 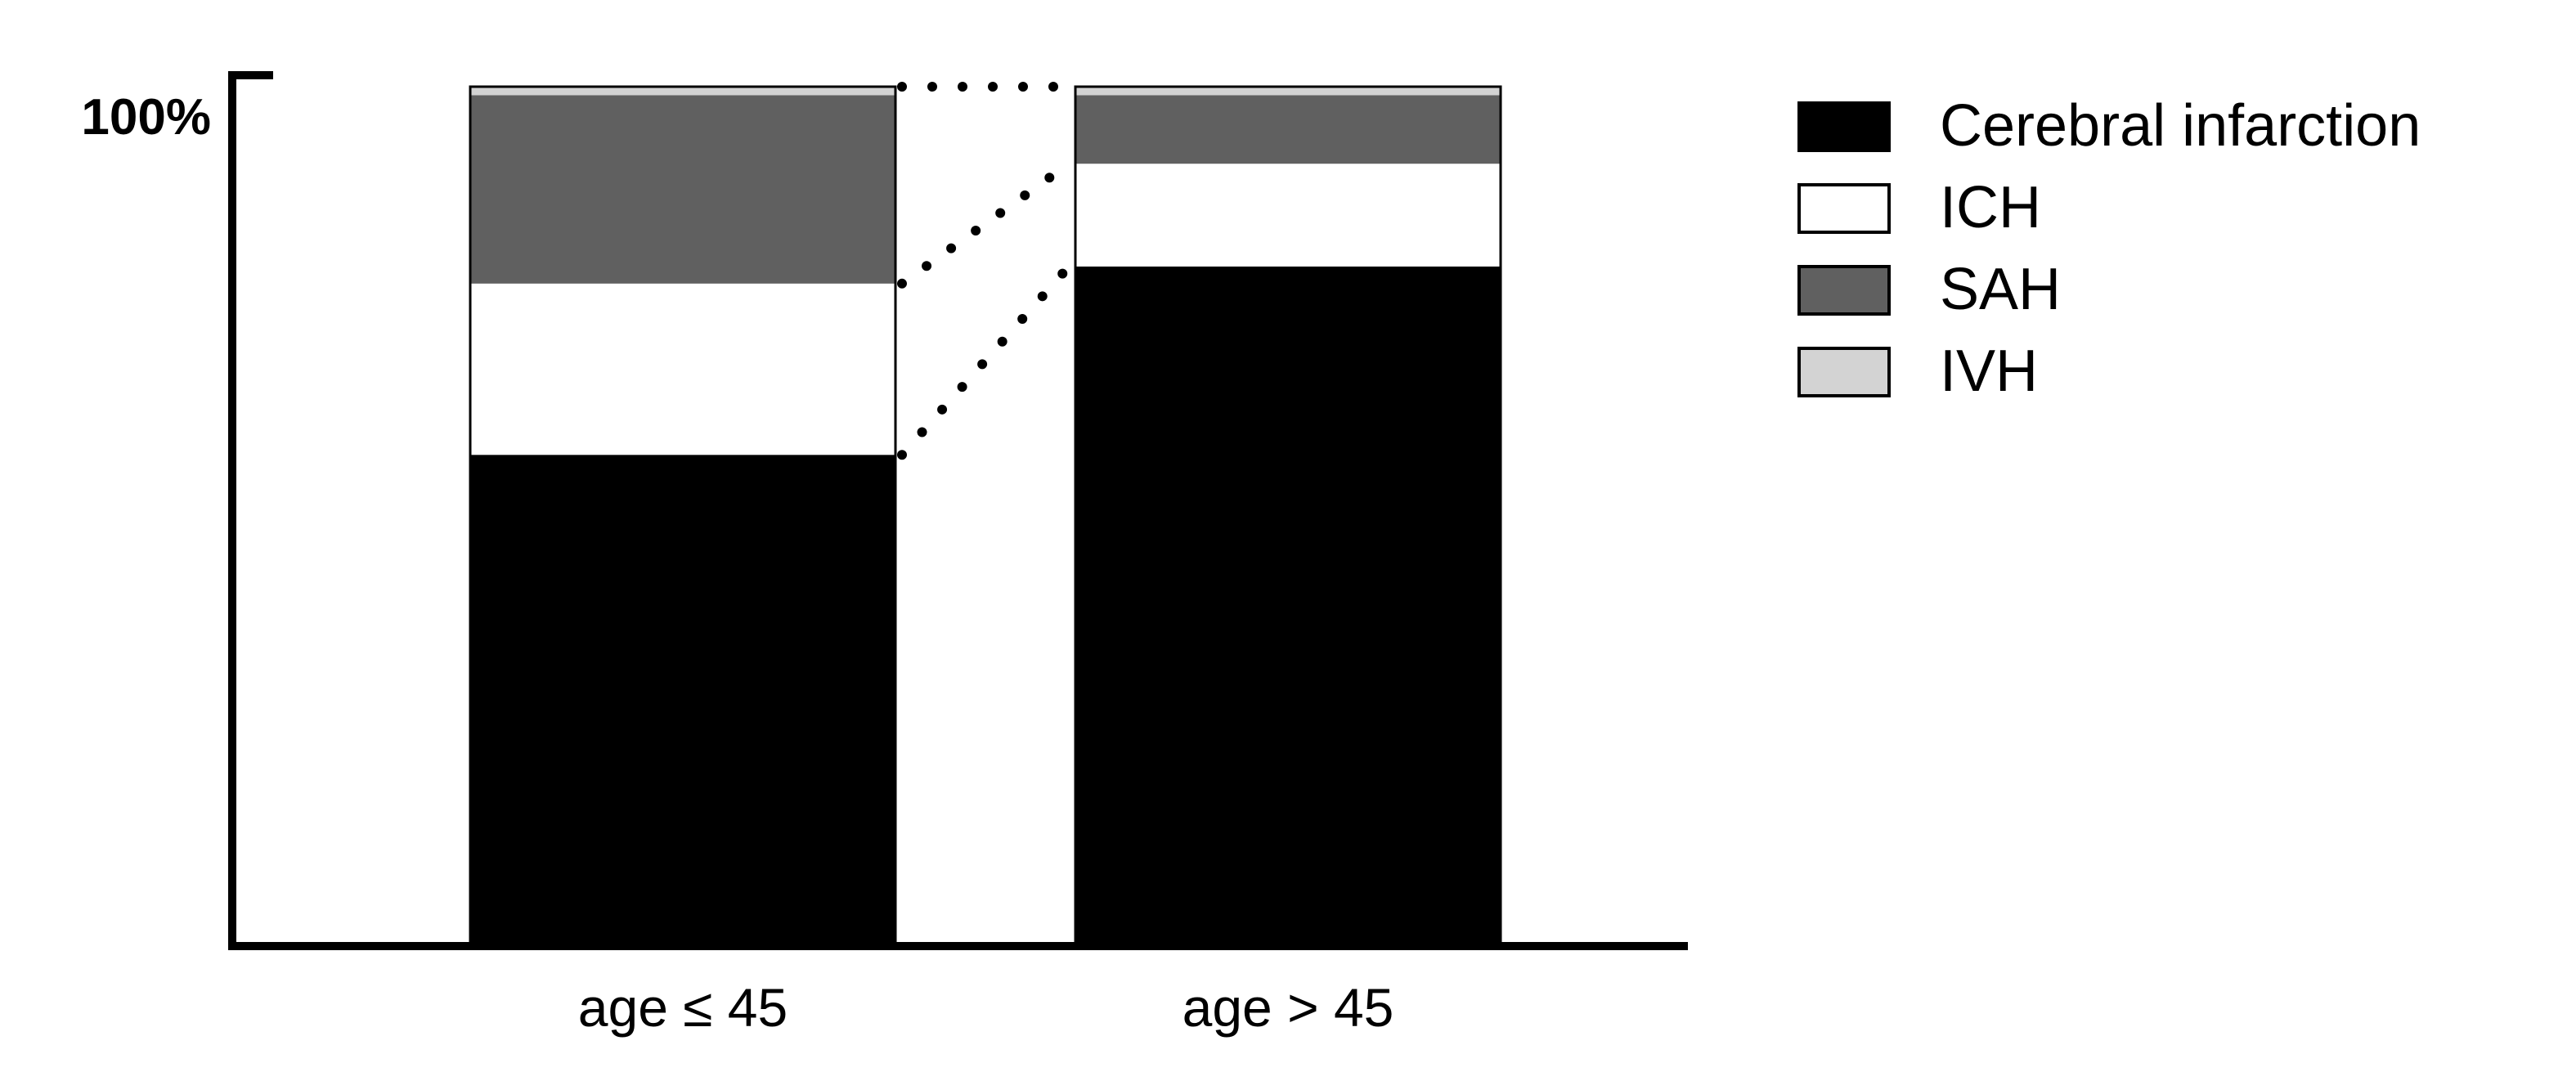 What do you see at coordinates (1288, 1007) in the screenshot?
I see `x-tick-label-2: age > 45` at bounding box center [1288, 1007].